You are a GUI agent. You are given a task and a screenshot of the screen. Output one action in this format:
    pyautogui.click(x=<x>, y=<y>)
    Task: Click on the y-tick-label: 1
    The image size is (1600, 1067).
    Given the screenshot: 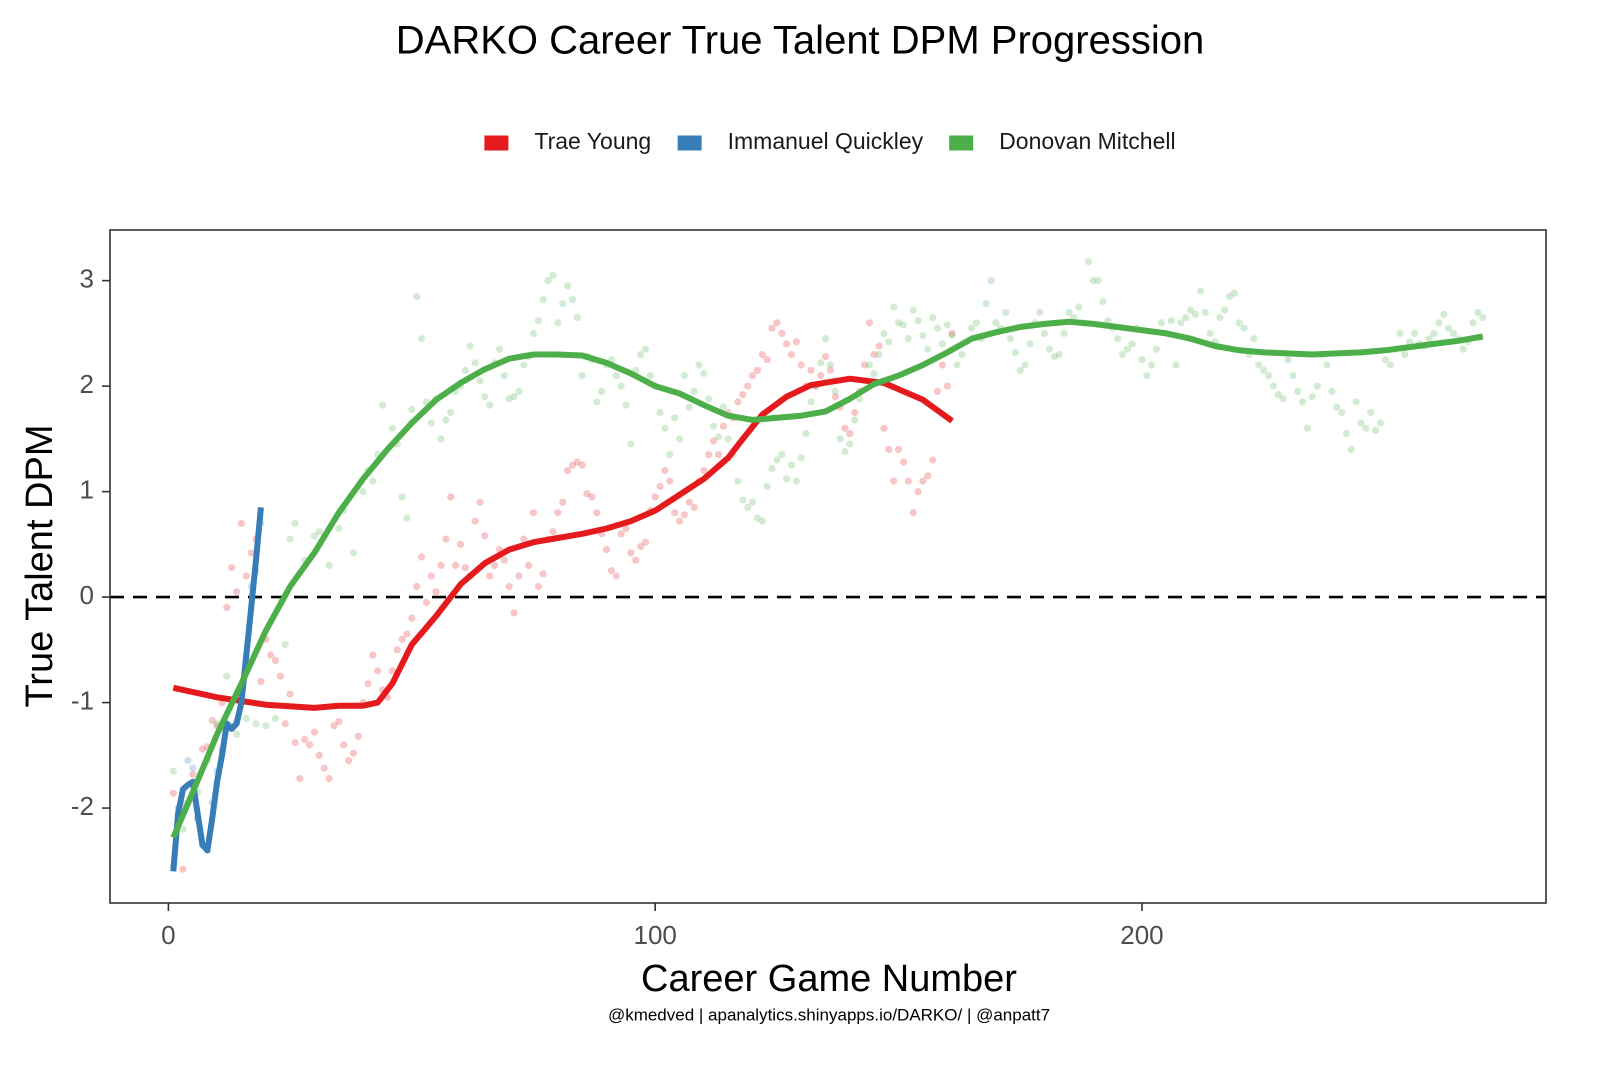 What is the action you would take?
    pyautogui.click(x=87, y=489)
    